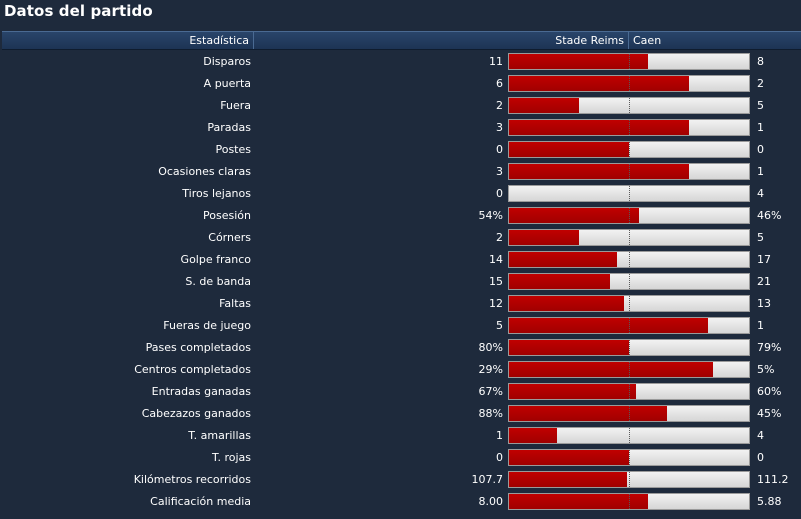 The height and width of the screenshot is (519, 801). What do you see at coordinates (490, 413) in the screenshot?
I see `home-value: 88%` at bounding box center [490, 413].